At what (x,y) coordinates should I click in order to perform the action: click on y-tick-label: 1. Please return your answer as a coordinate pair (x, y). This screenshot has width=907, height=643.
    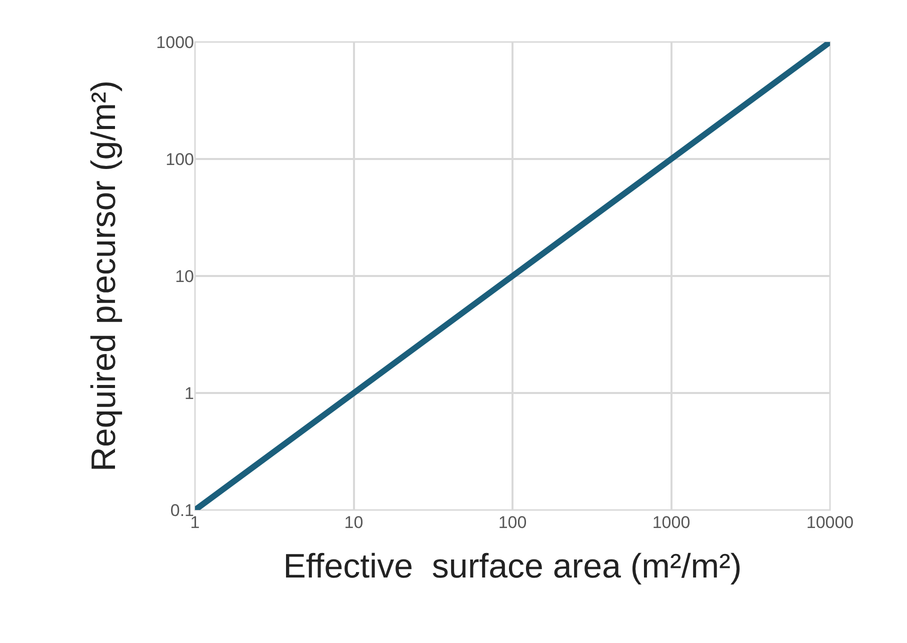
    Looking at the image, I should click on (189, 393).